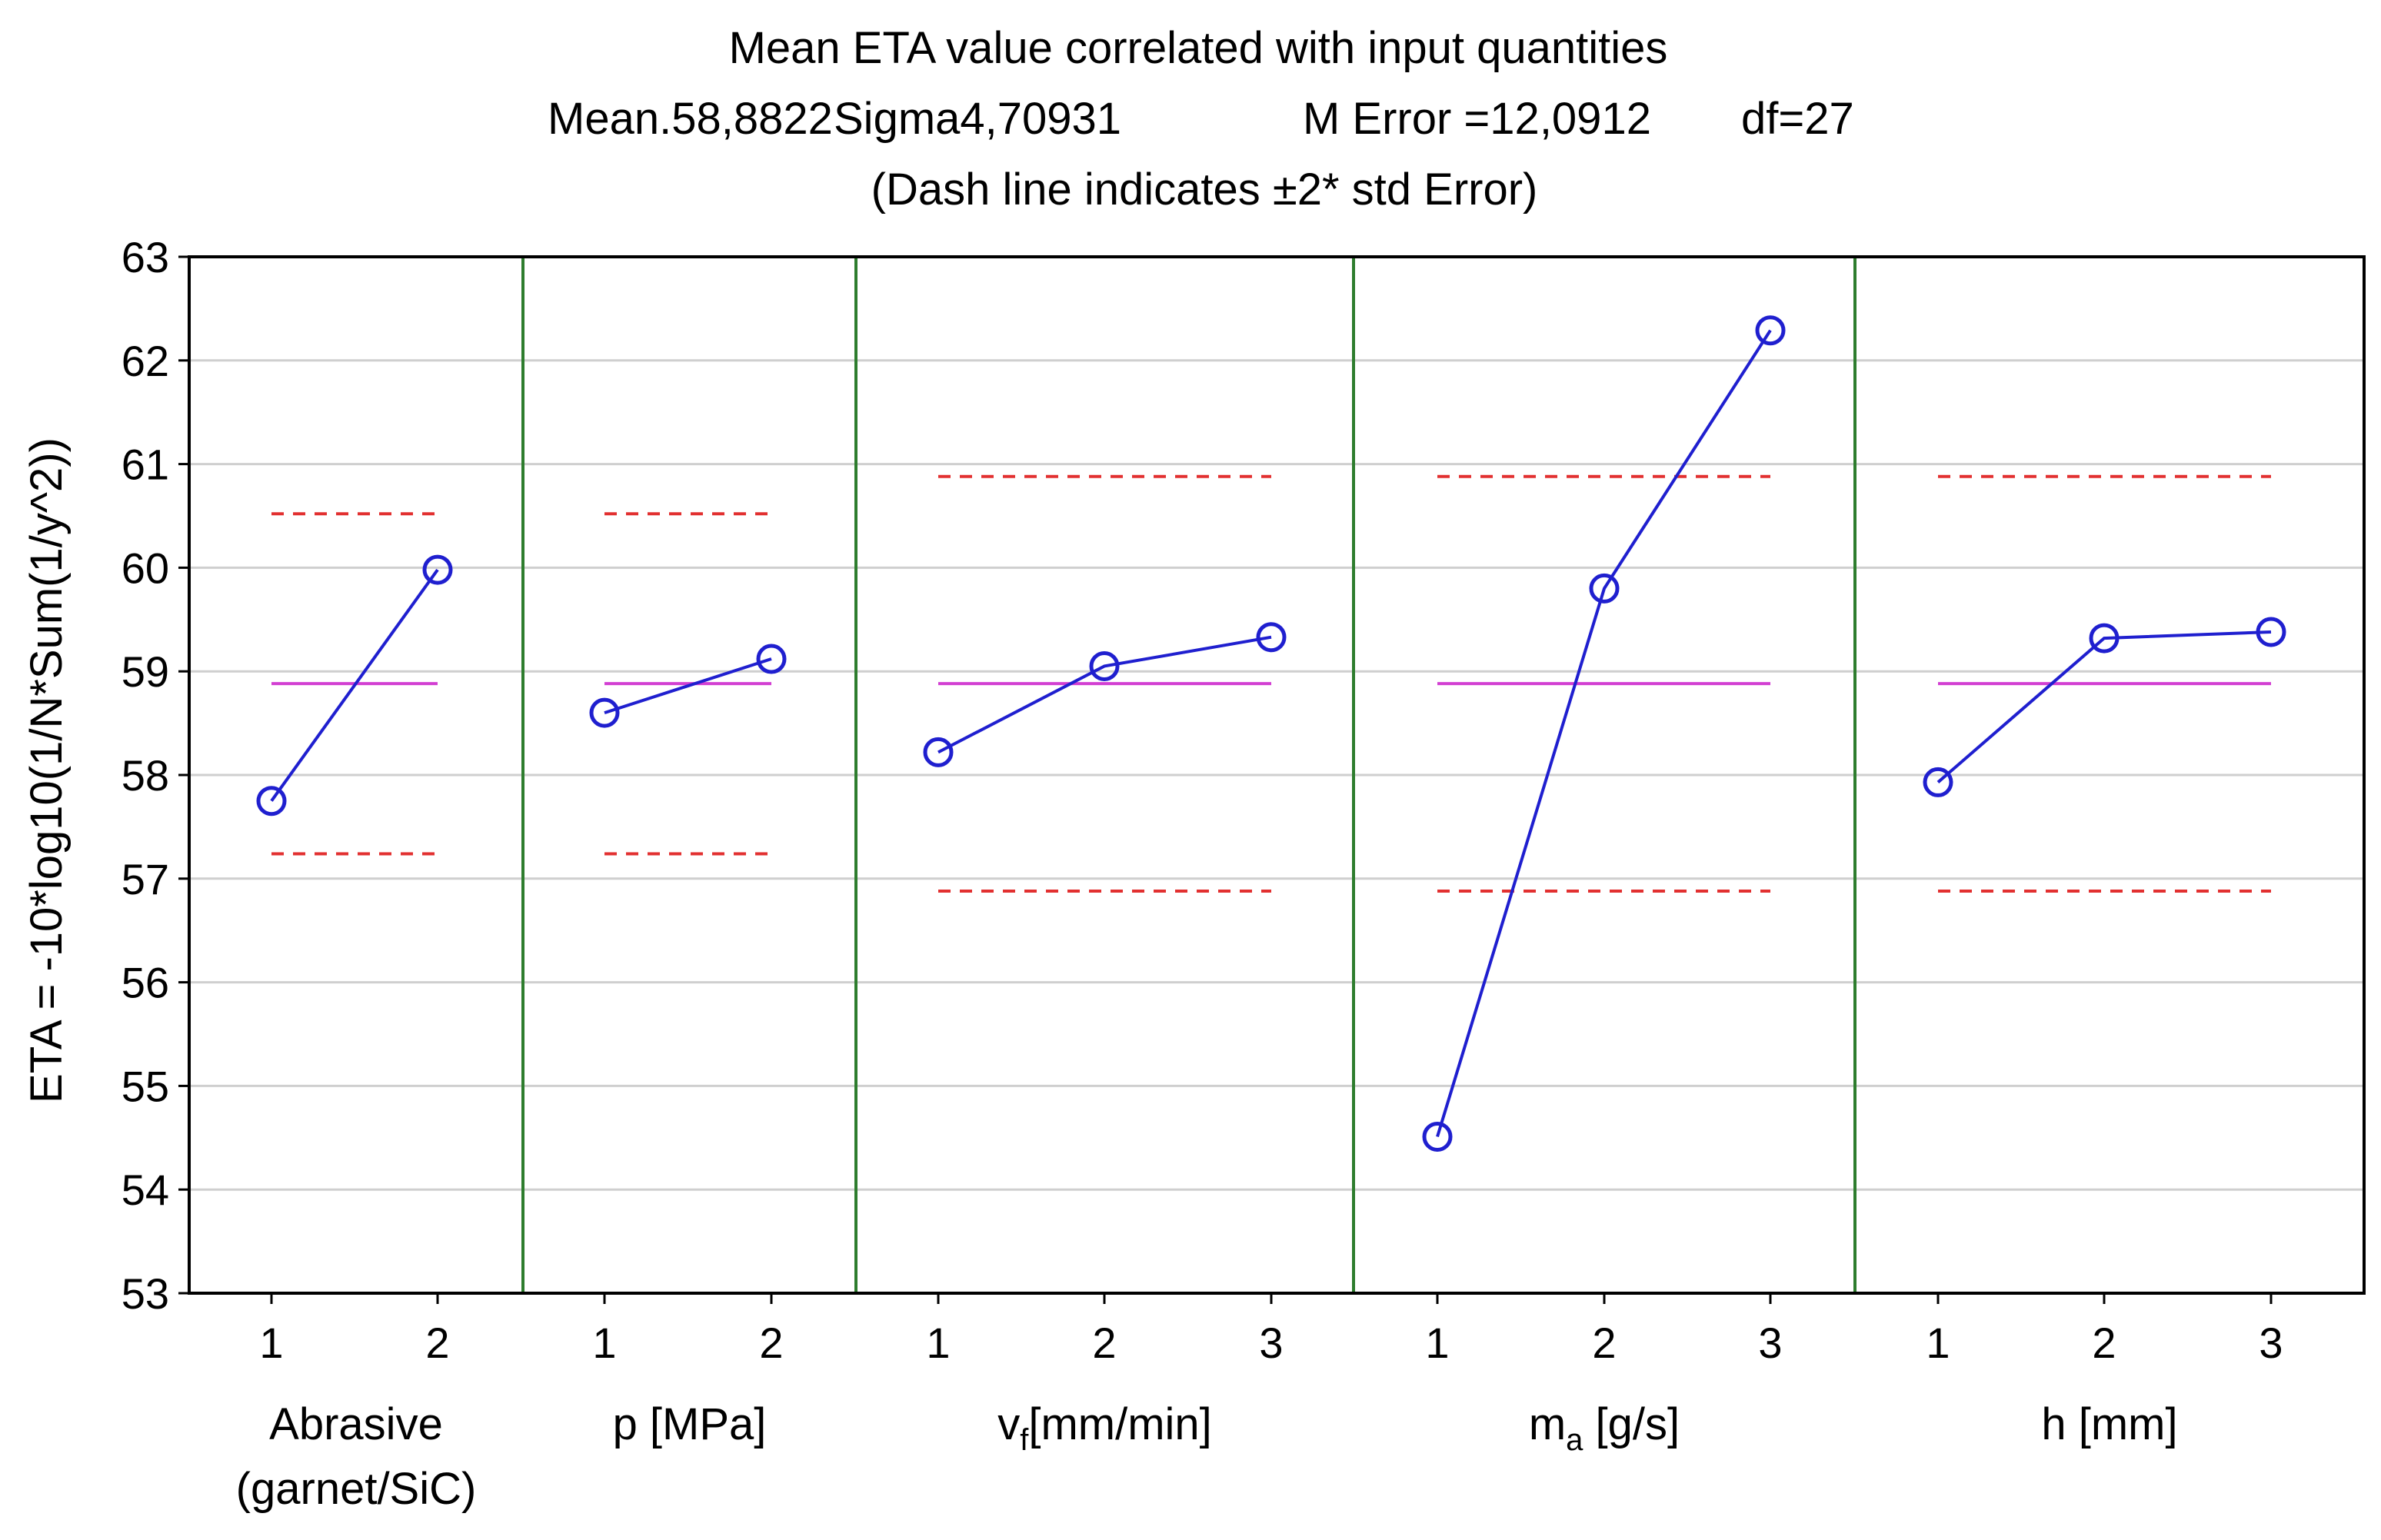 The image size is (2381, 1540). What do you see at coordinates (1008, 1424) in the screenshot?
I see `factor-label-main: v` at bounding box center [1008, 1424].